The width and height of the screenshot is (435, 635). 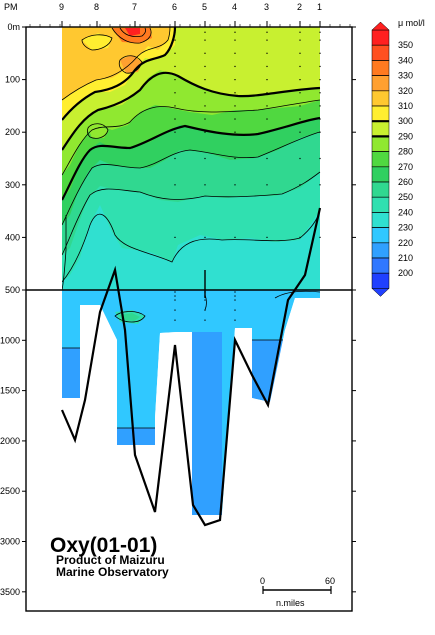 I want to click on depth-label-2000: 2000, so click(x=10, y=441).